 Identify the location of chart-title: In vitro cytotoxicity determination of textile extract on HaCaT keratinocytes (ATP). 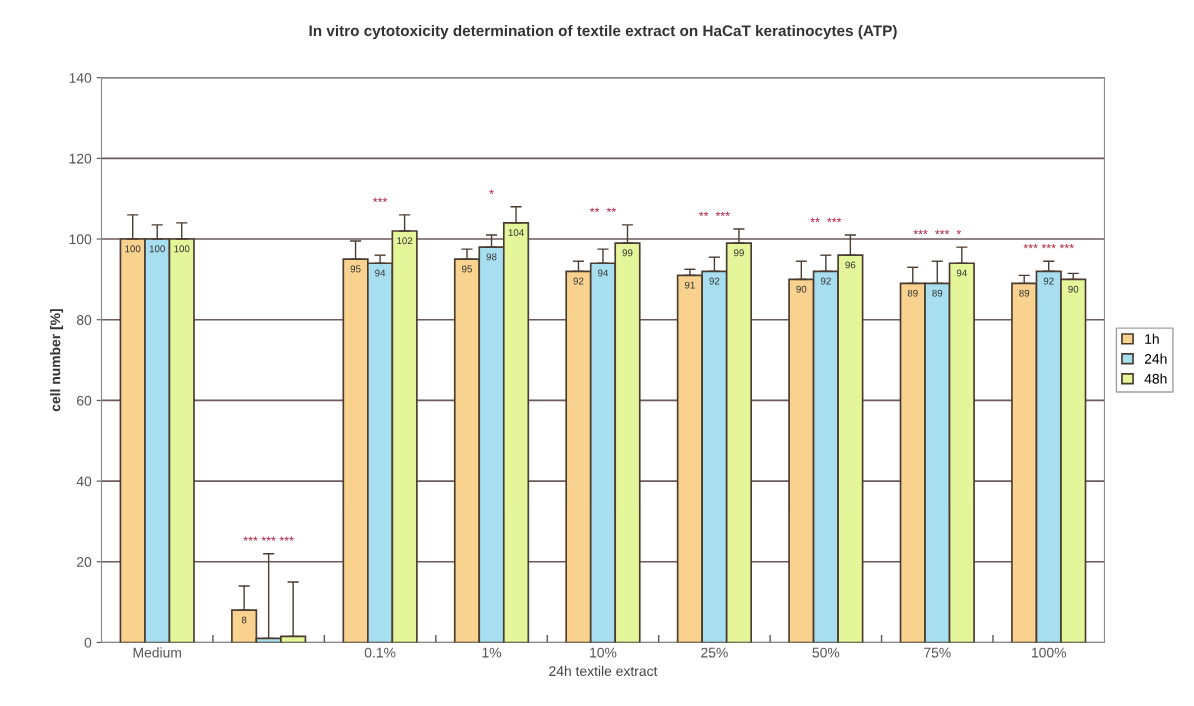
(603, 32).